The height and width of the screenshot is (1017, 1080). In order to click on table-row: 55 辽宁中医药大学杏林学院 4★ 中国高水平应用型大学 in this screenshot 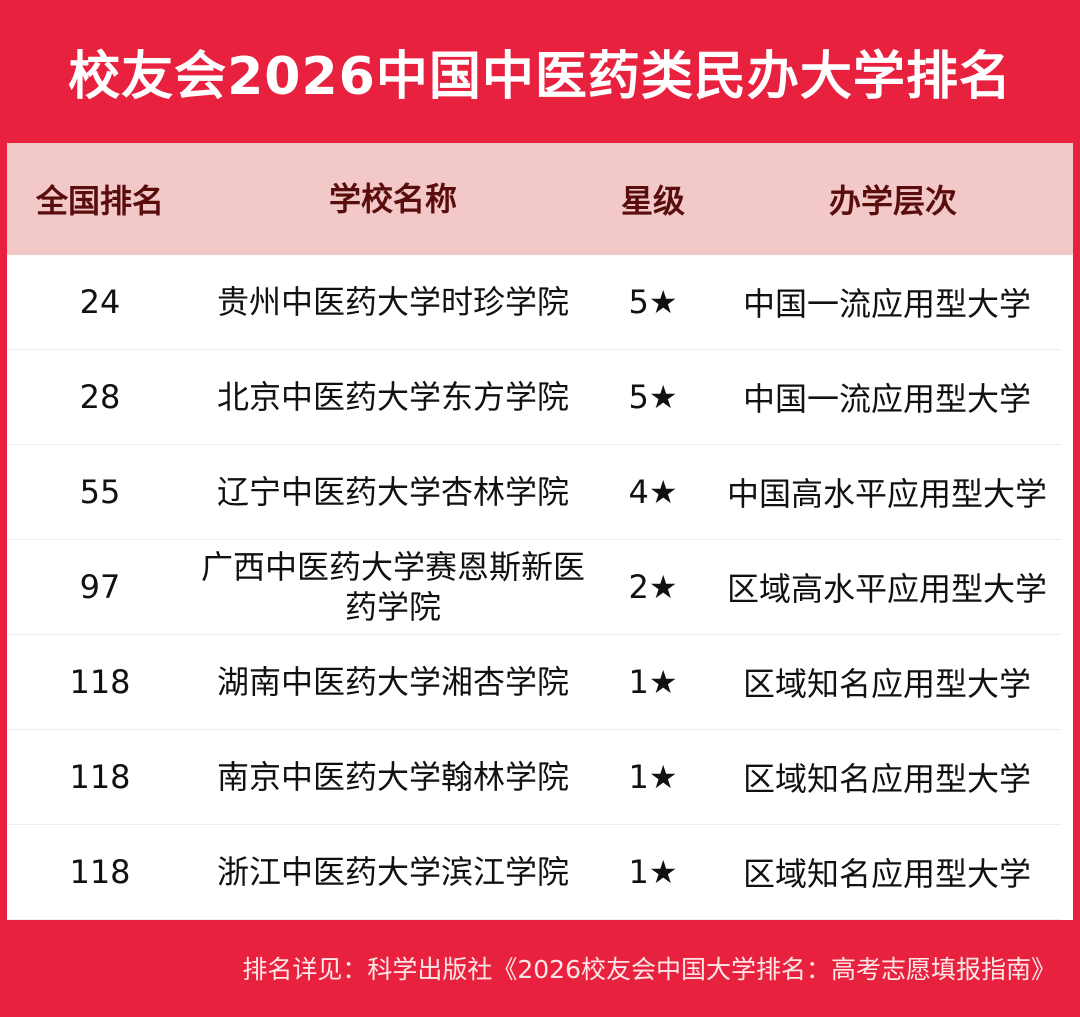, I will do `click(534, 492)`.